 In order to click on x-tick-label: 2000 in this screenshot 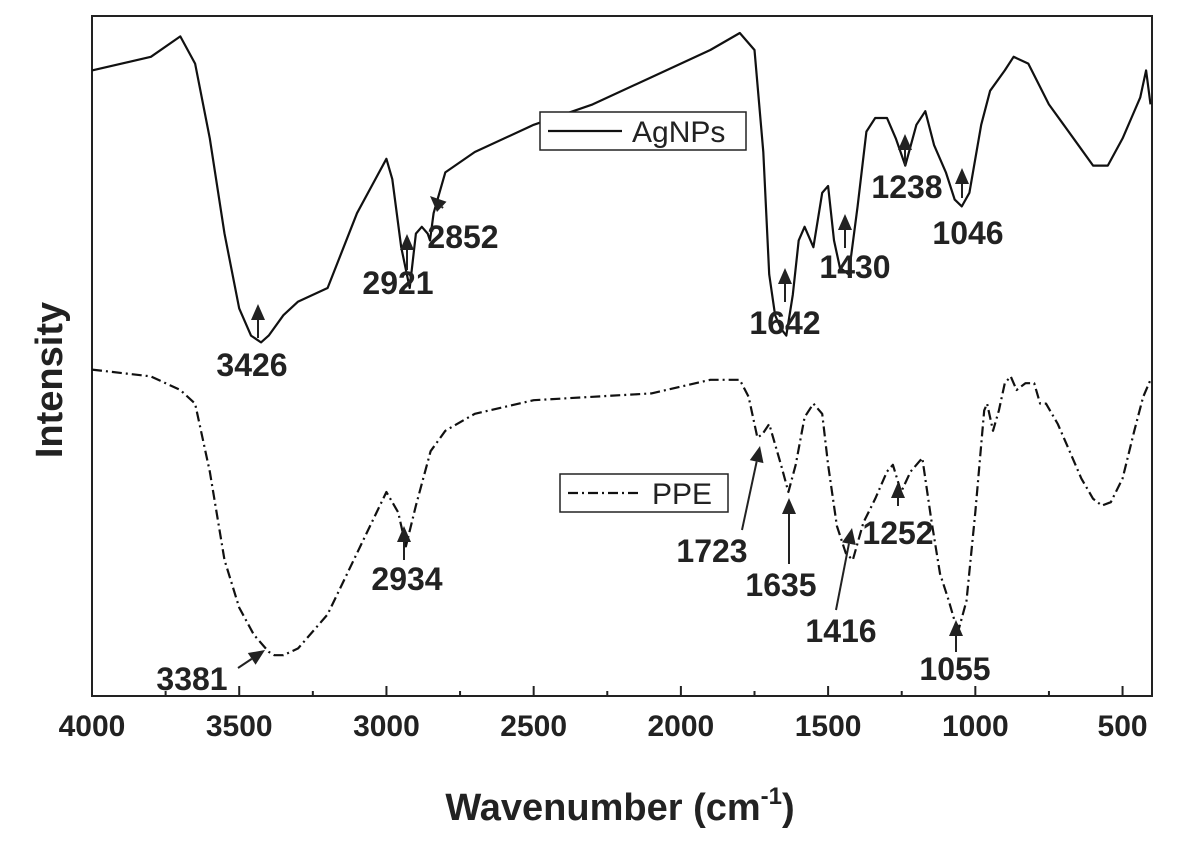, I will do `click(681, 726)`.